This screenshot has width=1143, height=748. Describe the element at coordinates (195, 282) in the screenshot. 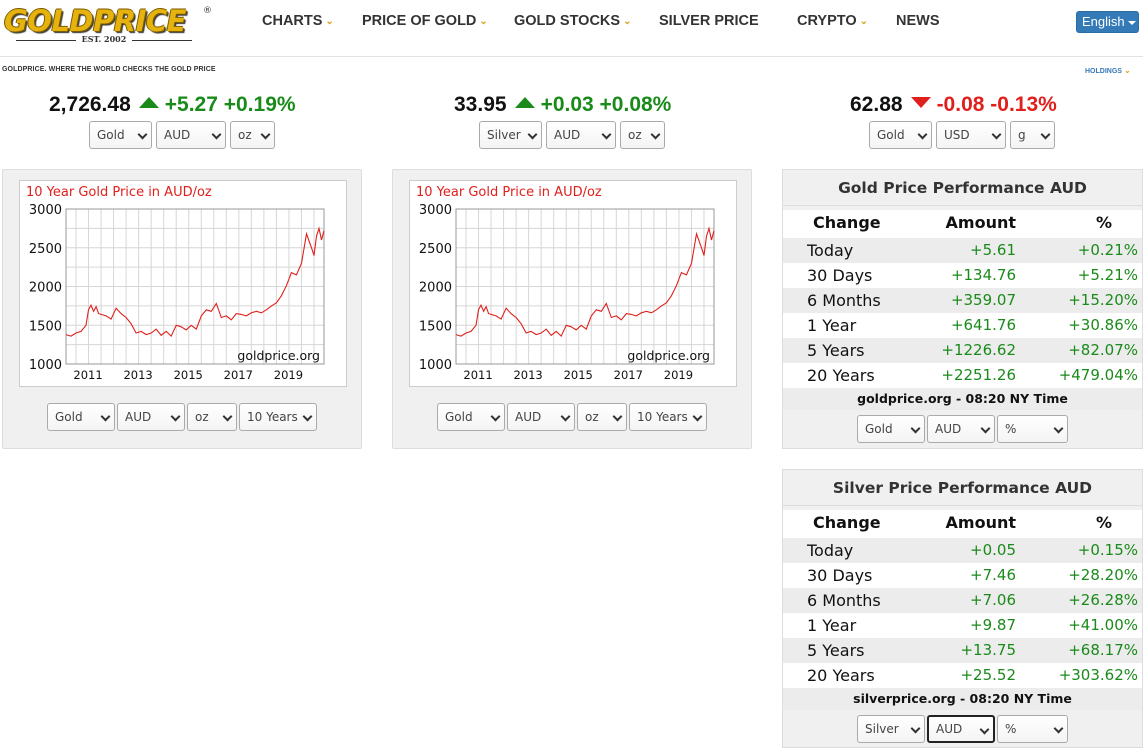

I see `price-series-line` at that location.